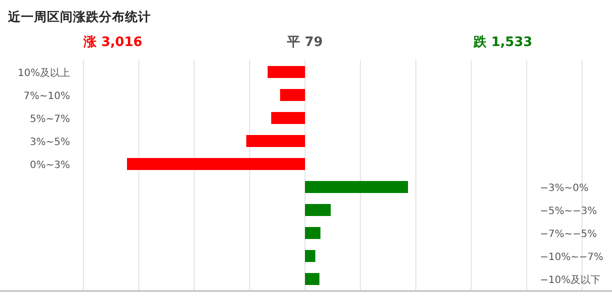  What do you see at coordinates (304, 42) in the screenshot?
I see `text: 平 79` at bounding box center [304, 42].